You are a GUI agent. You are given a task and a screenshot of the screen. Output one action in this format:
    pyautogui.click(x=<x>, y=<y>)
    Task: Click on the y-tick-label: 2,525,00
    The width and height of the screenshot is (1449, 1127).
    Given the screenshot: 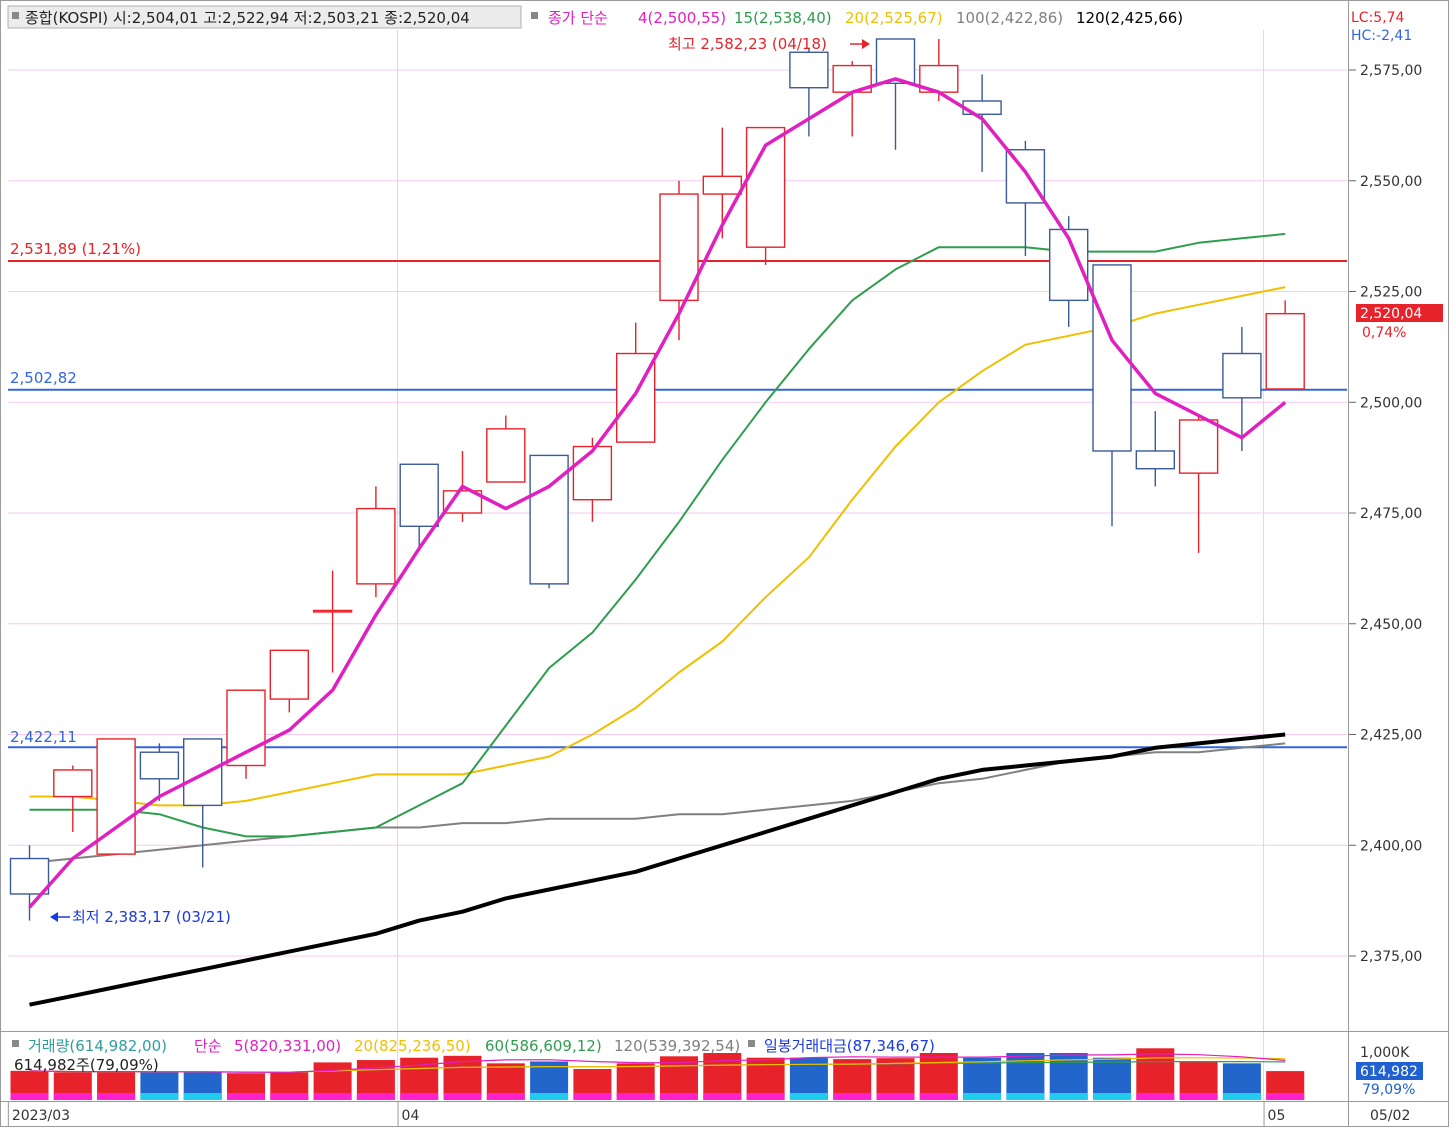 What is the action you would take?
    pyautogui.click(x=1391, y=293)
    